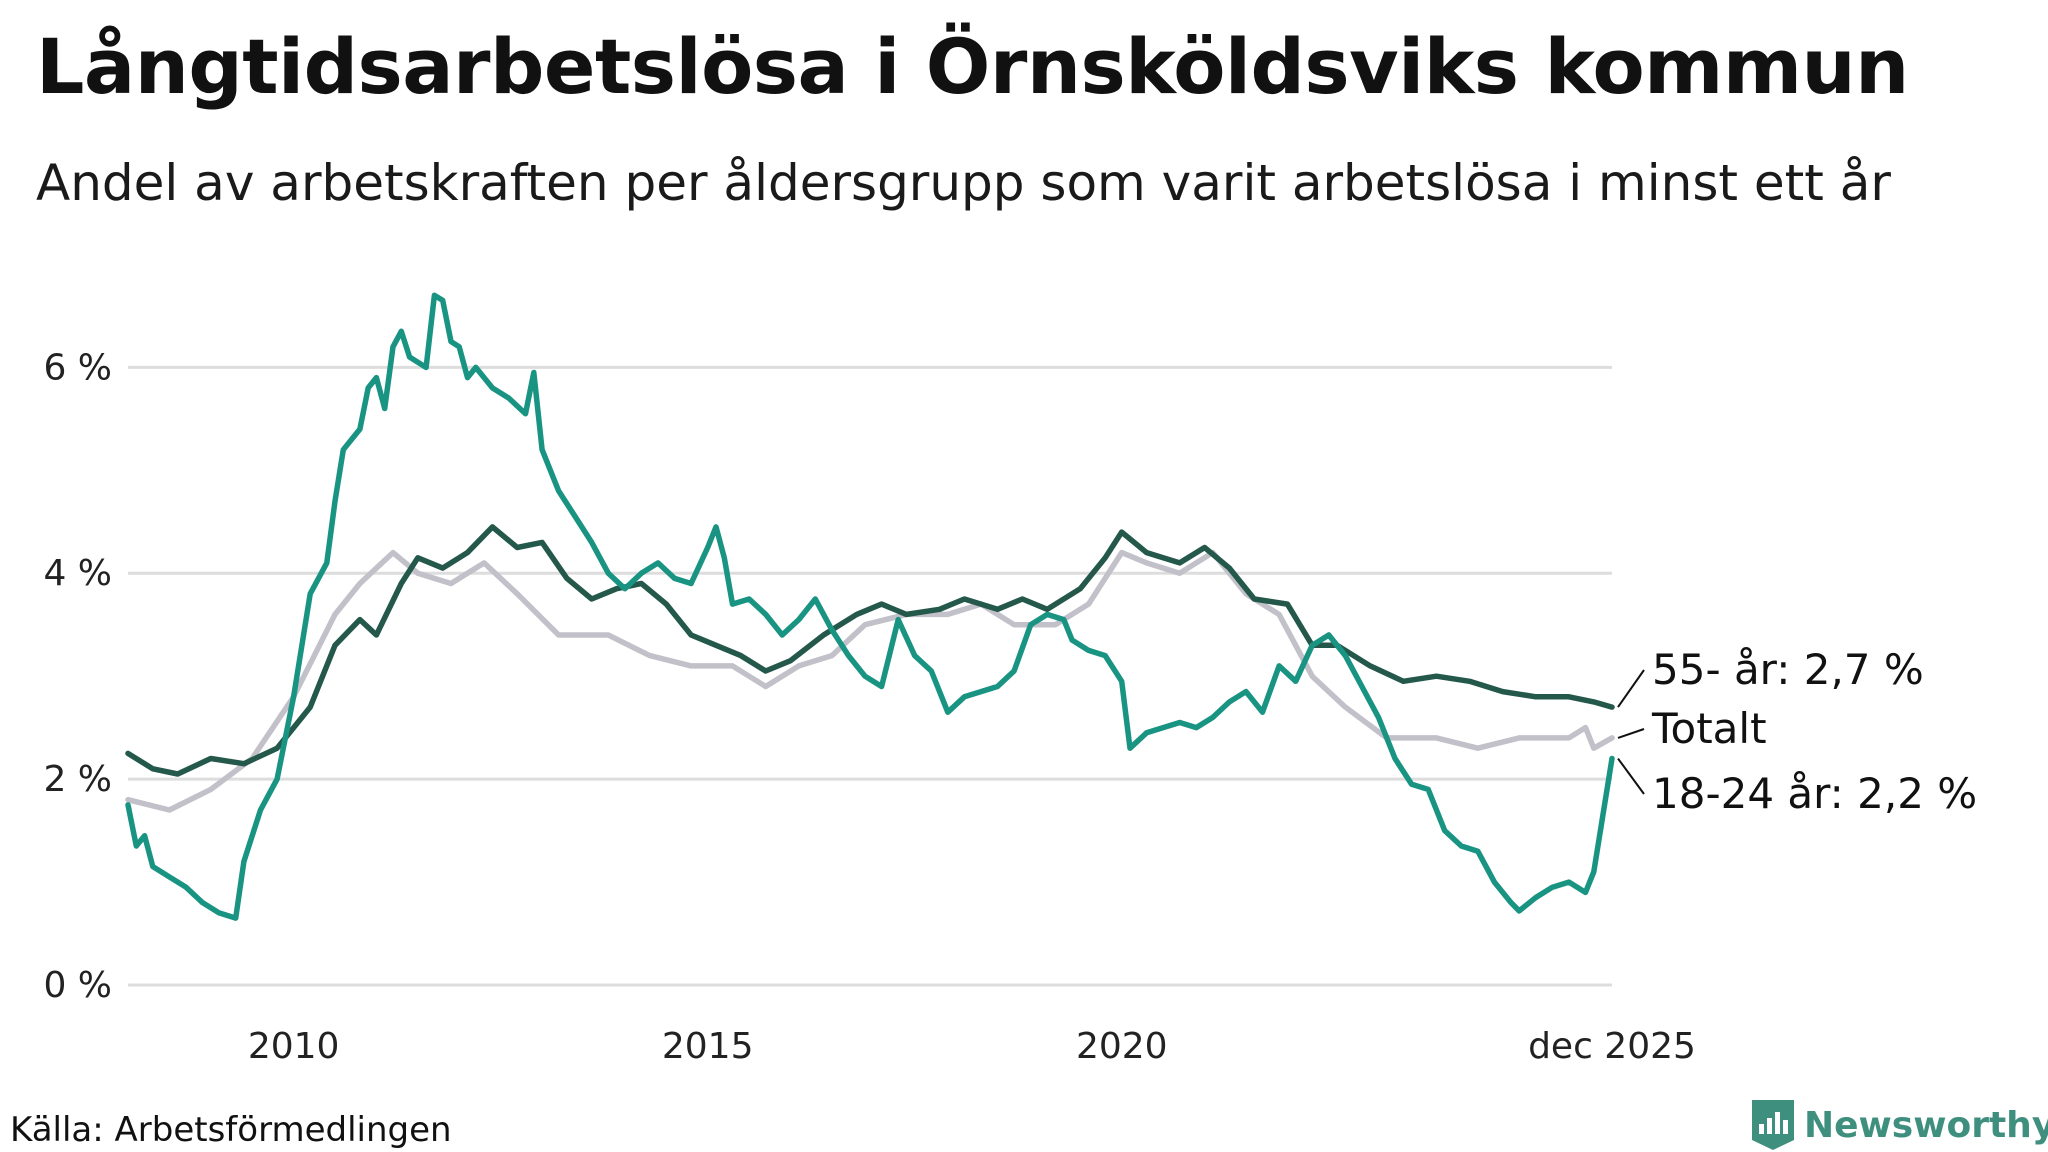 The height and width of the screenshot is (1152, 2048). Describe the element at coordinates (1773, 1125) in the screenshot. I see `newsworthy-logo-icon` at that location.